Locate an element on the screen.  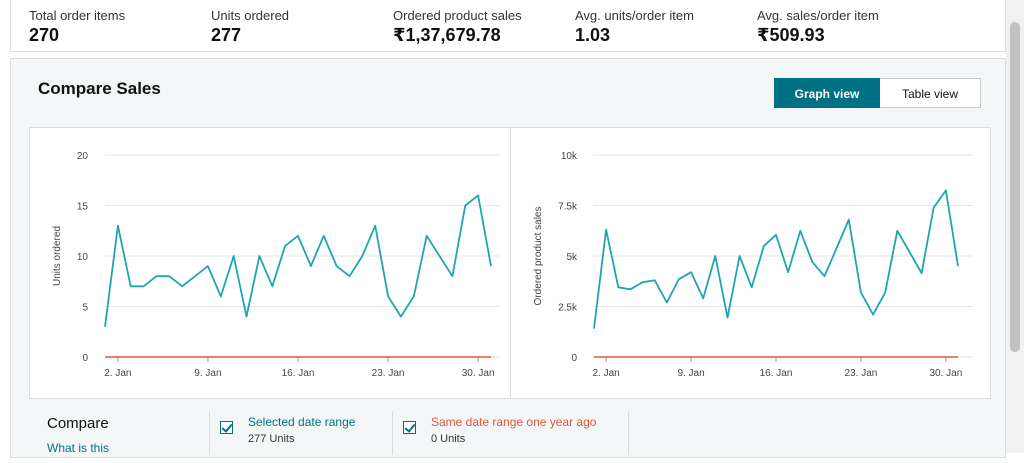
table-view-button: Table view is located at coordinates (930, 93).